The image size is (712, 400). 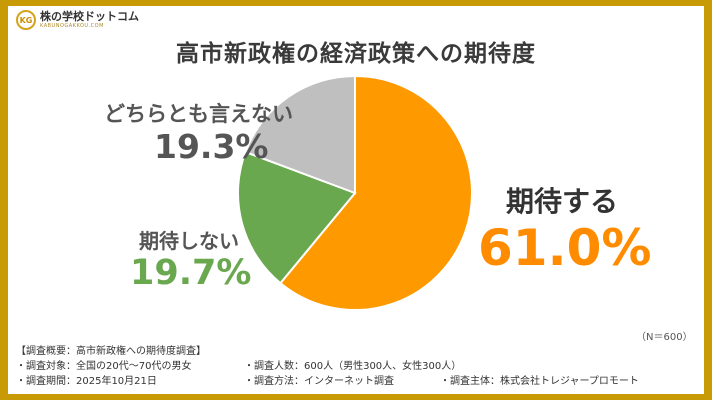 I want to click on slice-value-expect: 61.0%, so click(x=565, y=248).